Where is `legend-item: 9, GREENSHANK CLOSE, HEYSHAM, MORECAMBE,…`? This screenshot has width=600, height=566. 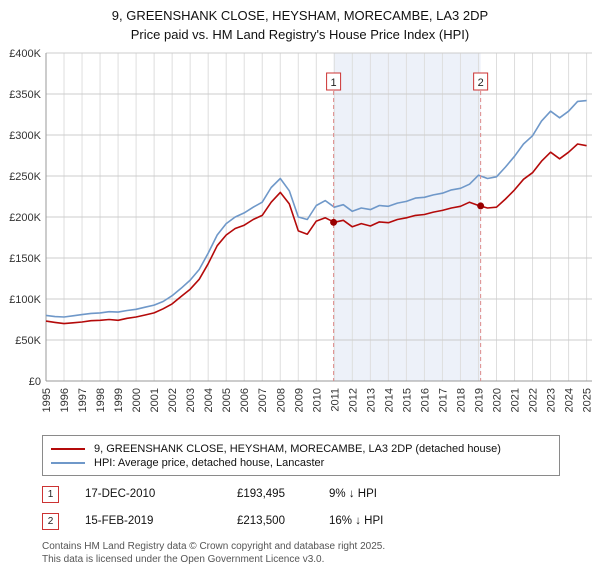 legend-item: 9, GREENSHANK CLOSE, HEYSHAM, MORECAMBE,… is located at coordinates (301, 449).